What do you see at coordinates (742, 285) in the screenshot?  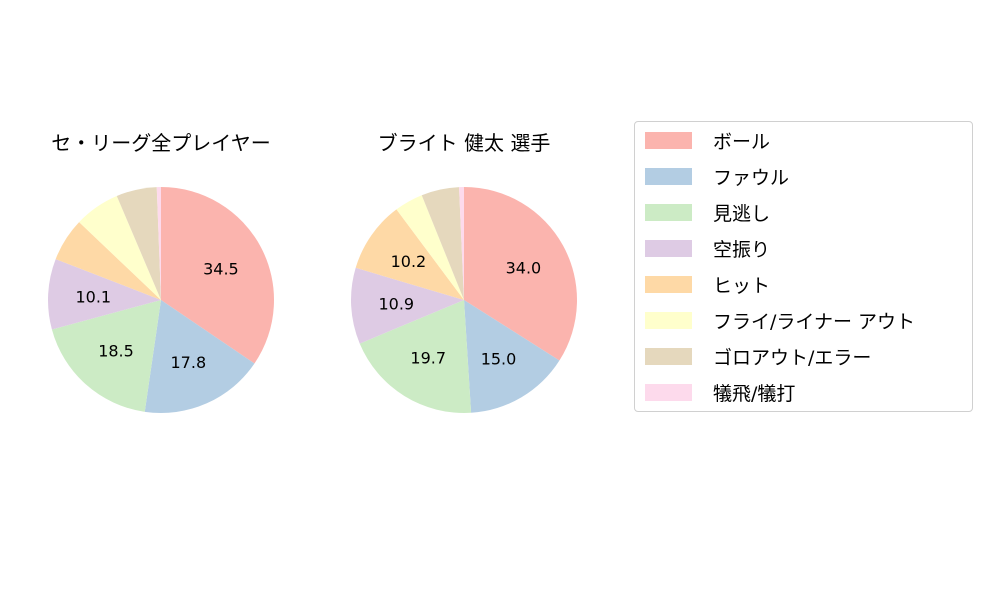 I see `legend-label: ヒット` at bounding box center [742, 285].